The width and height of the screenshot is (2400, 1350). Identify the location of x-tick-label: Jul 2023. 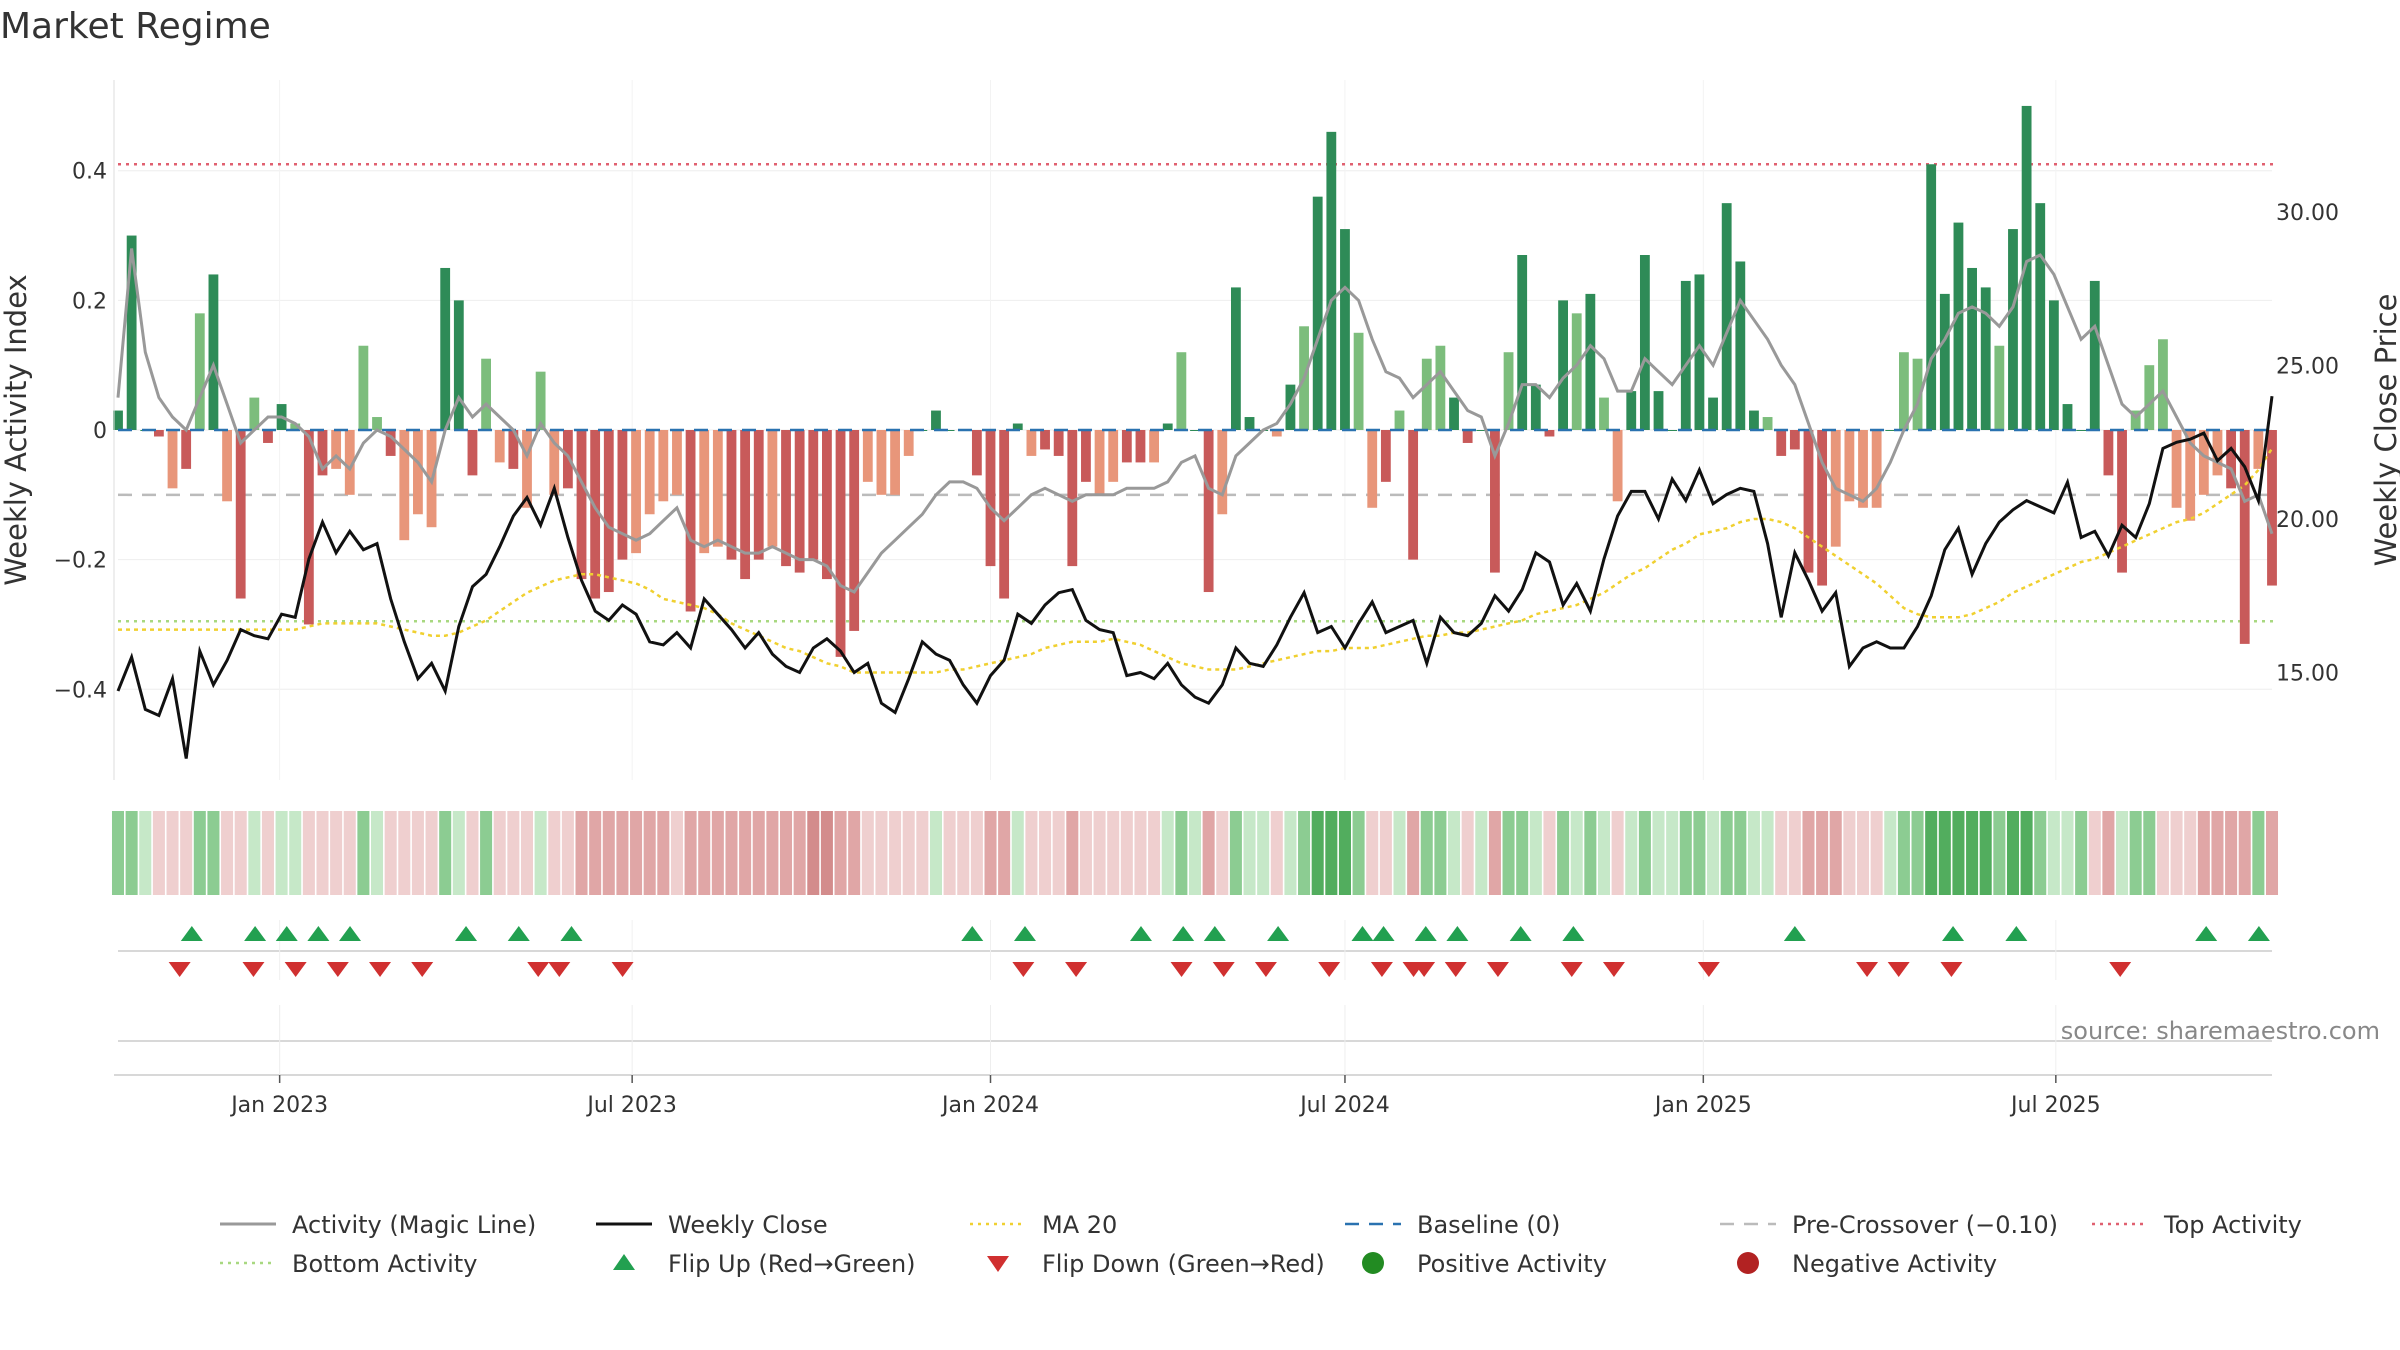
(631, 1105).